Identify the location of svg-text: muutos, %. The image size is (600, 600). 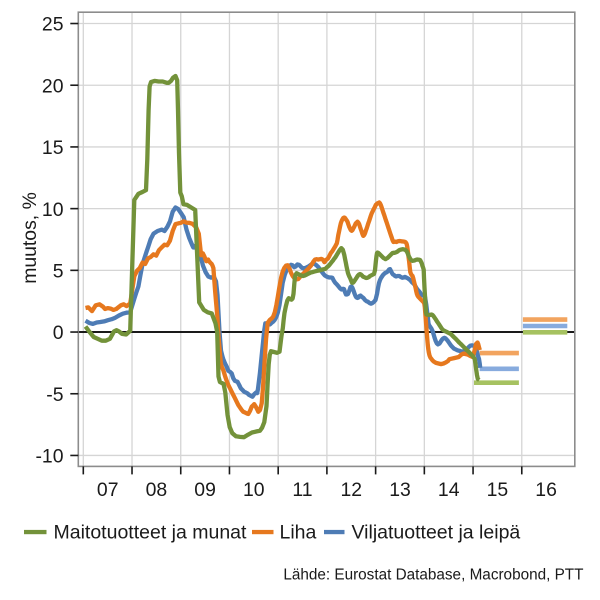
(30, 238).